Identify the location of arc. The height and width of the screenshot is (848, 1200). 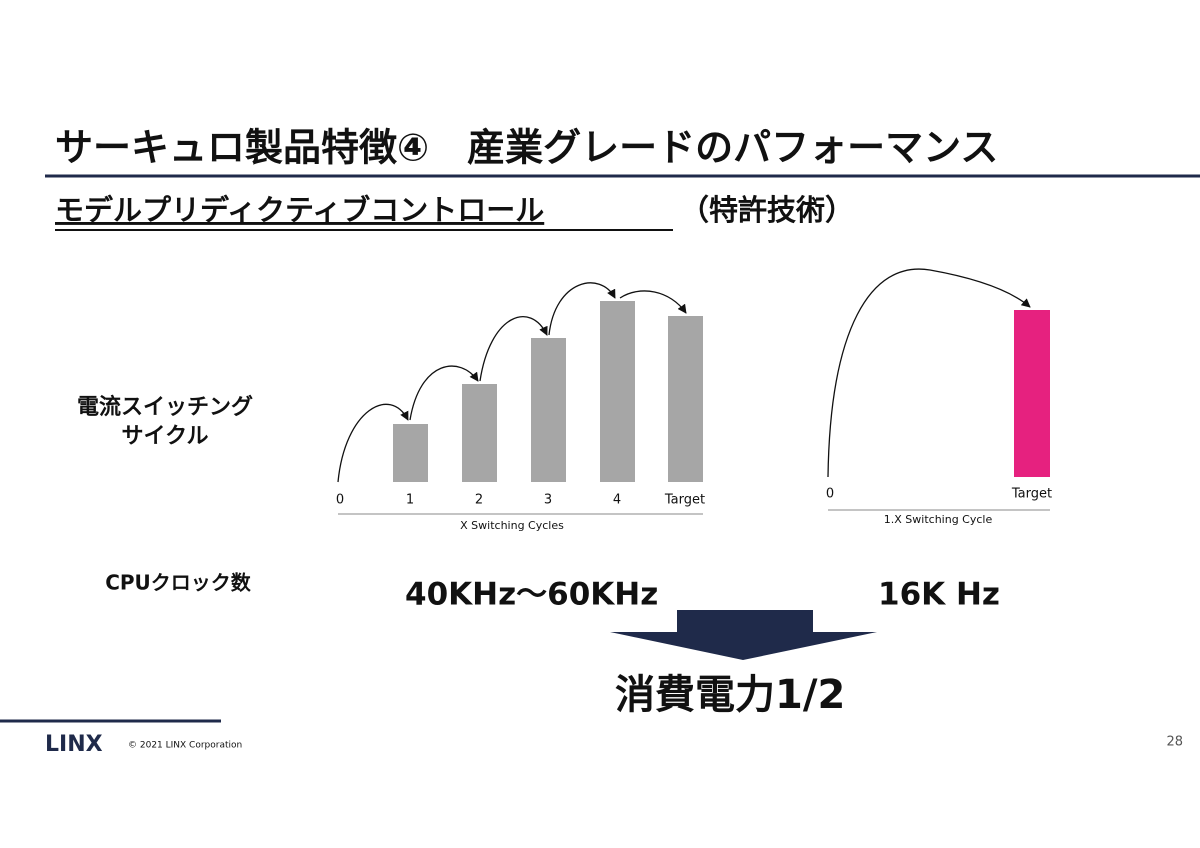
(929, 373).